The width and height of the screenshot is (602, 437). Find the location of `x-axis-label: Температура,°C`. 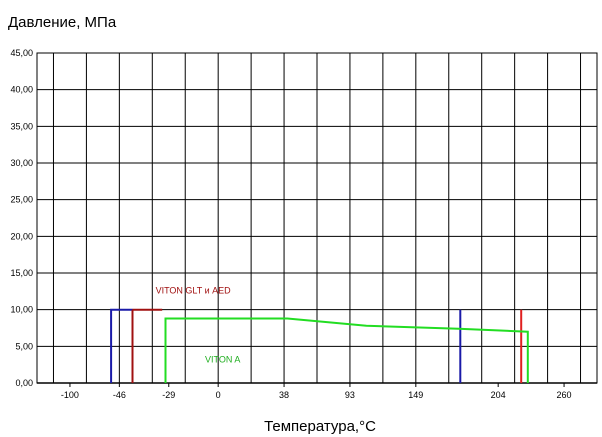

x-axis-label: Температура,°C is located at coordinates (320, 426).